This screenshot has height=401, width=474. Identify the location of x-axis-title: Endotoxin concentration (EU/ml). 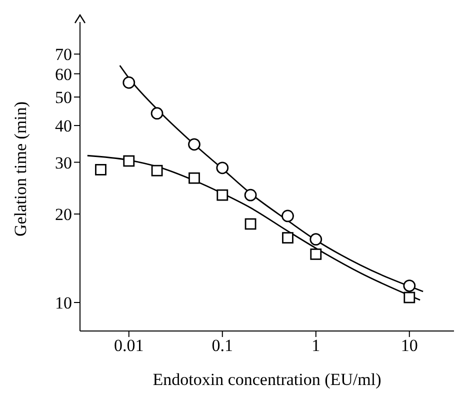
(267, 379).